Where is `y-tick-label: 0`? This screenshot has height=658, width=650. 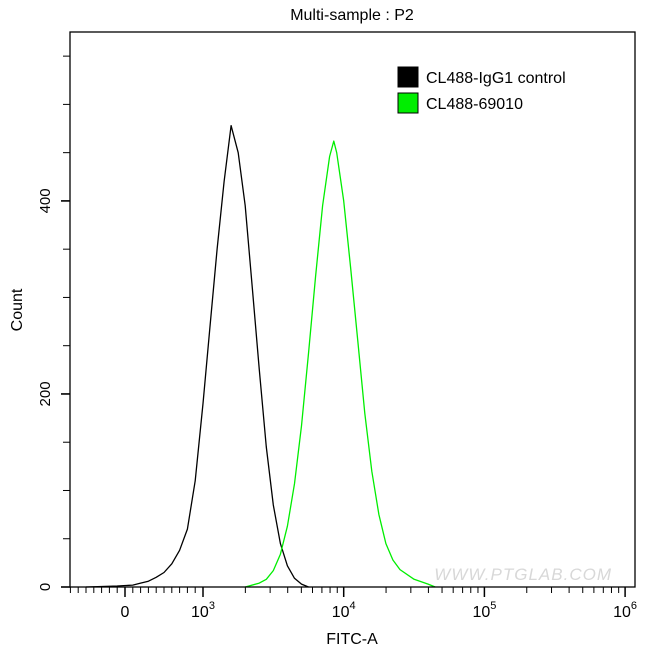 y-tick-label: 0 is located at coordinates (45, 587).